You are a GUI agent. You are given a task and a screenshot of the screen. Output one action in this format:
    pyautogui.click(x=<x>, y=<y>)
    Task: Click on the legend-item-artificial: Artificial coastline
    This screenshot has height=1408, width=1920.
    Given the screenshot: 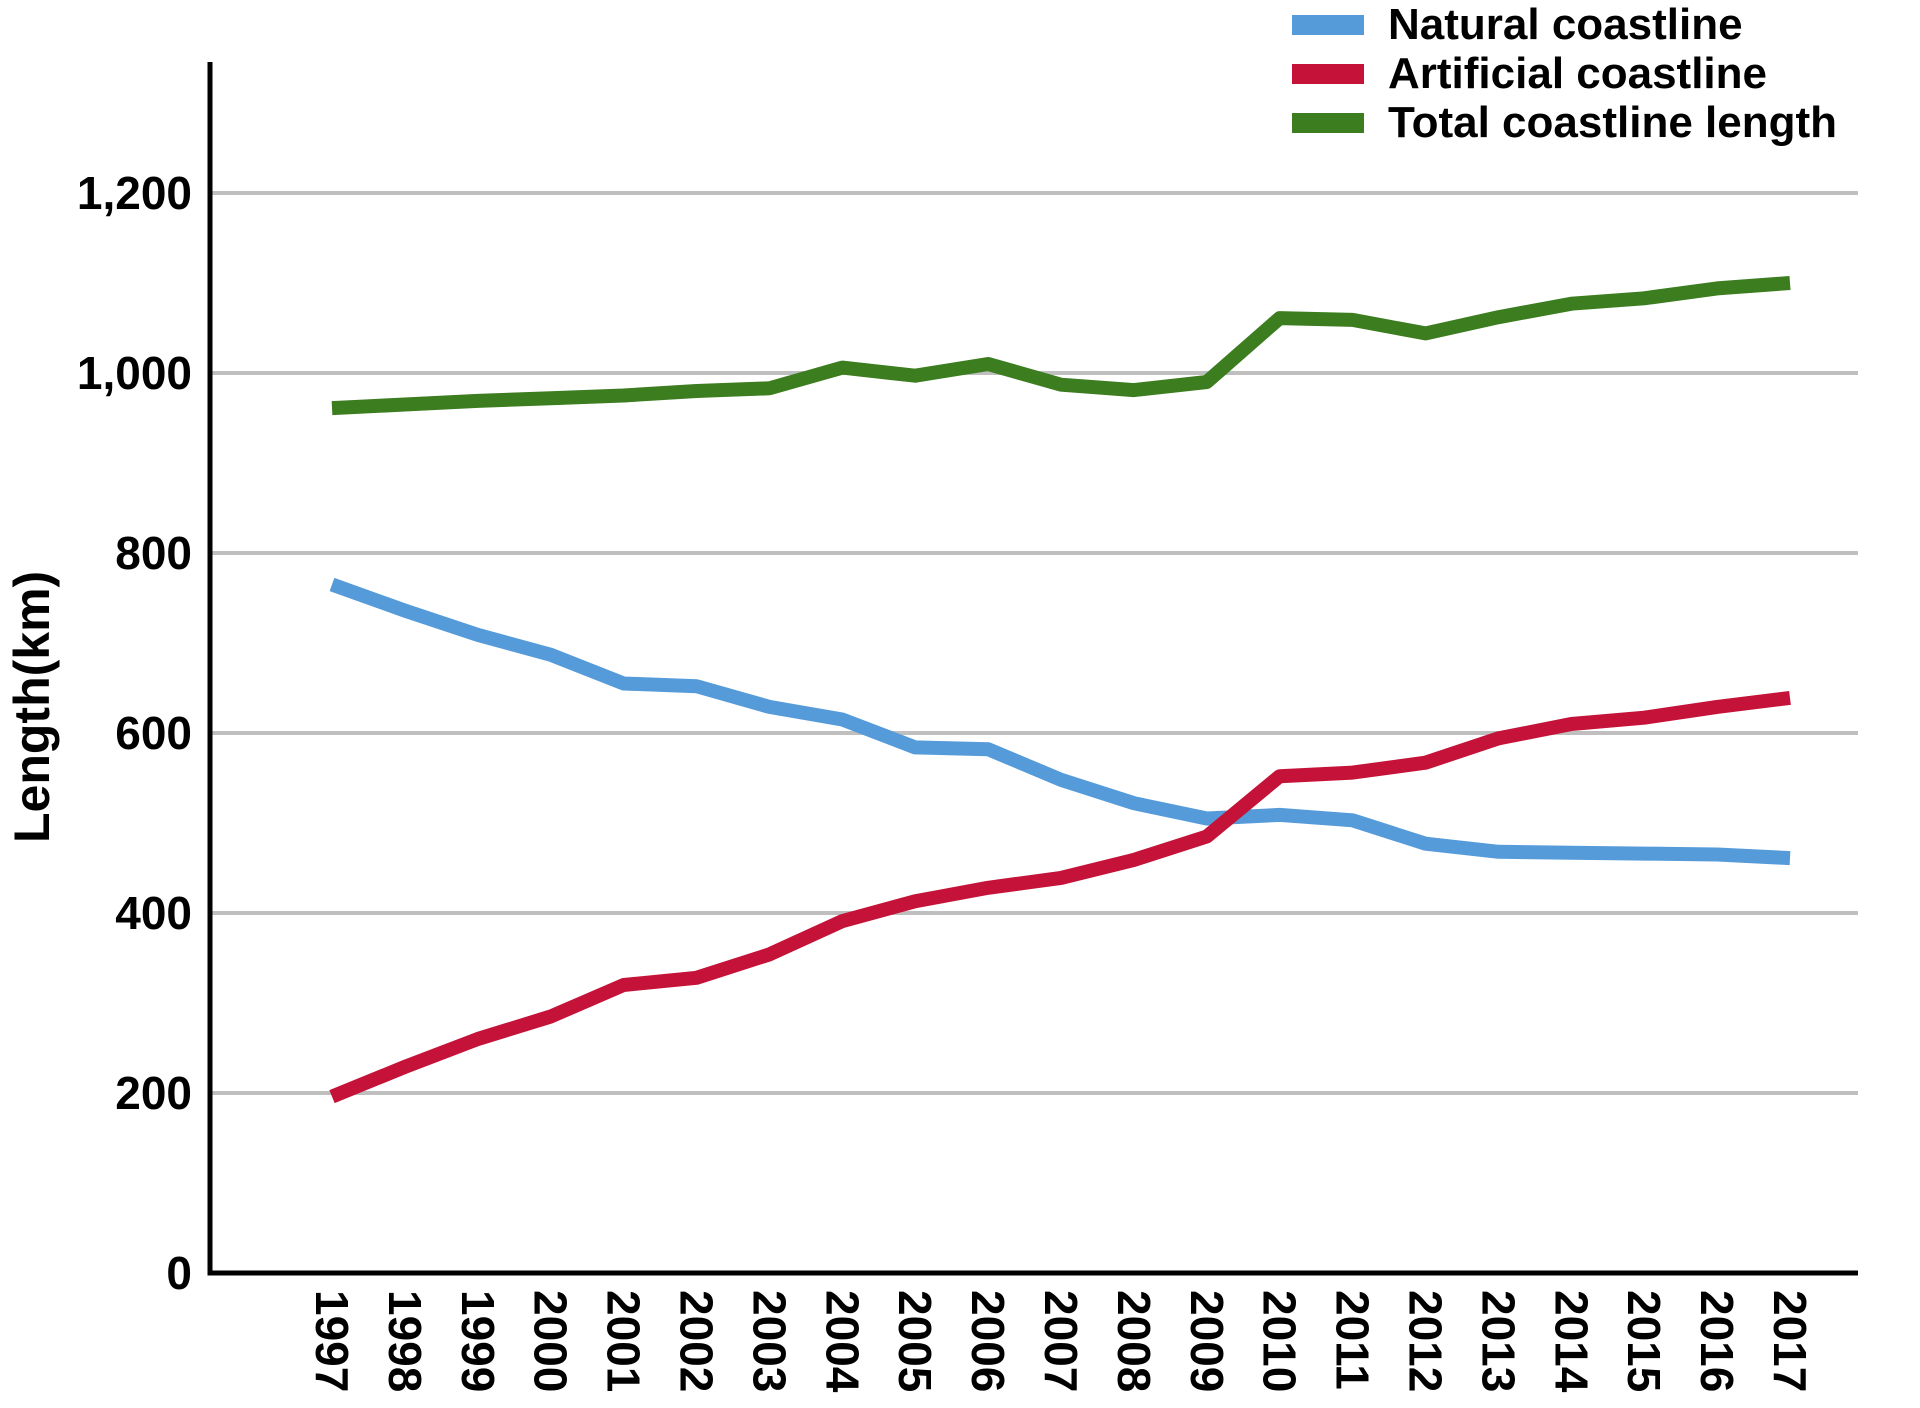 What is the action you would take?
    pyautogui.click(x=1564, y=73)
    